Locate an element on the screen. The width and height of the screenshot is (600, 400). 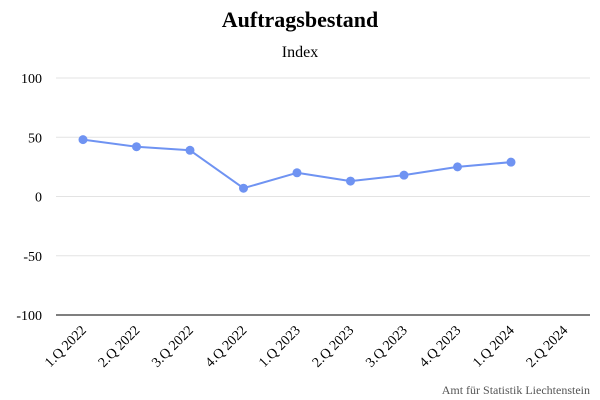
chart-title: Auftragsbestand is located at coordinates (300, 19).